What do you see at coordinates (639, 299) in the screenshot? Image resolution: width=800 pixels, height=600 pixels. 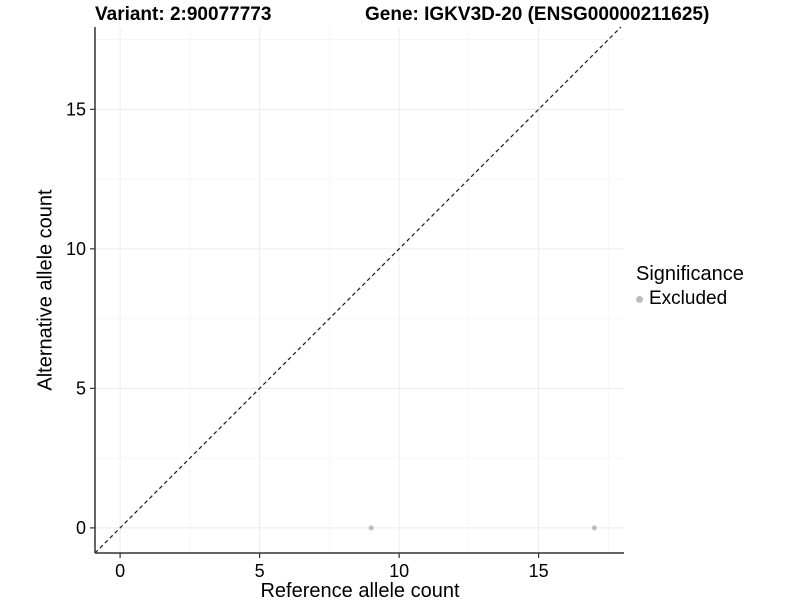 I see `legend-point-icon` at bounding box center [639, 299].